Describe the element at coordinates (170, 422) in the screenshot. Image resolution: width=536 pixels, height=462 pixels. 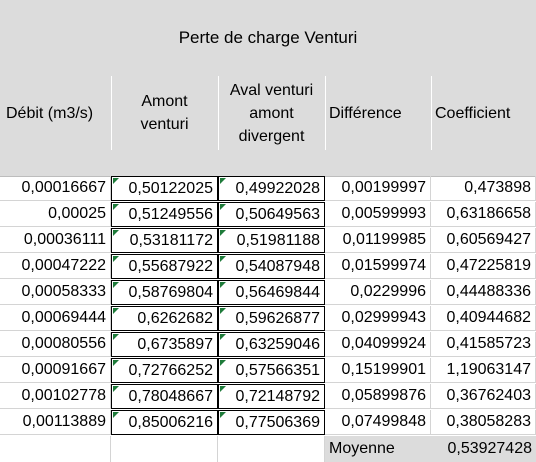
I see `cell-amont-value: 0,85006216` at that location.